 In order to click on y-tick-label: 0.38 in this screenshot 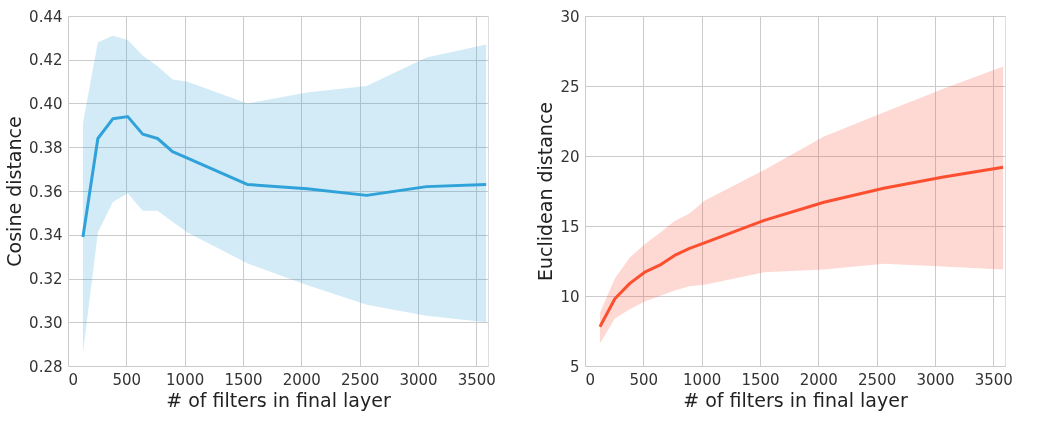, I will do `click(46, 147)`.